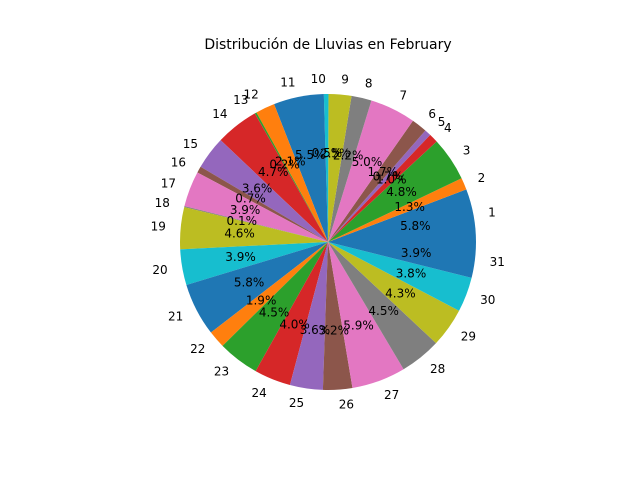 The image size is (640, 480). I want to click on category-label-11: 11, so click(287, 82).